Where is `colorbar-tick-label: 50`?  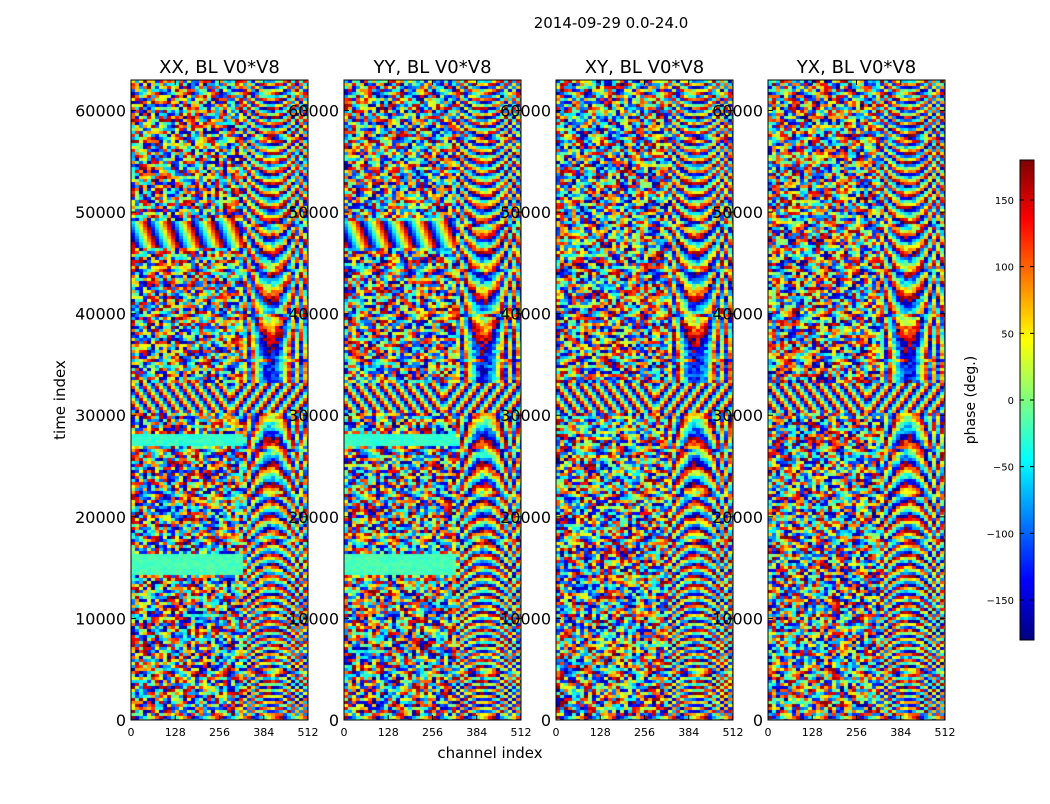 colorbar-tick-label: 50 is located at coordinates (1007, 334).